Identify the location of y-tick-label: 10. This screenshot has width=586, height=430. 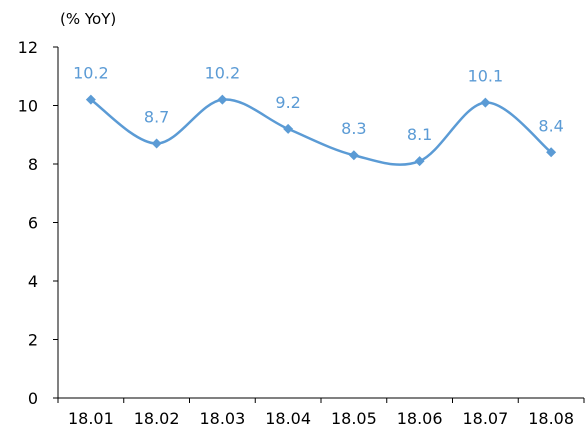
(28, 106).